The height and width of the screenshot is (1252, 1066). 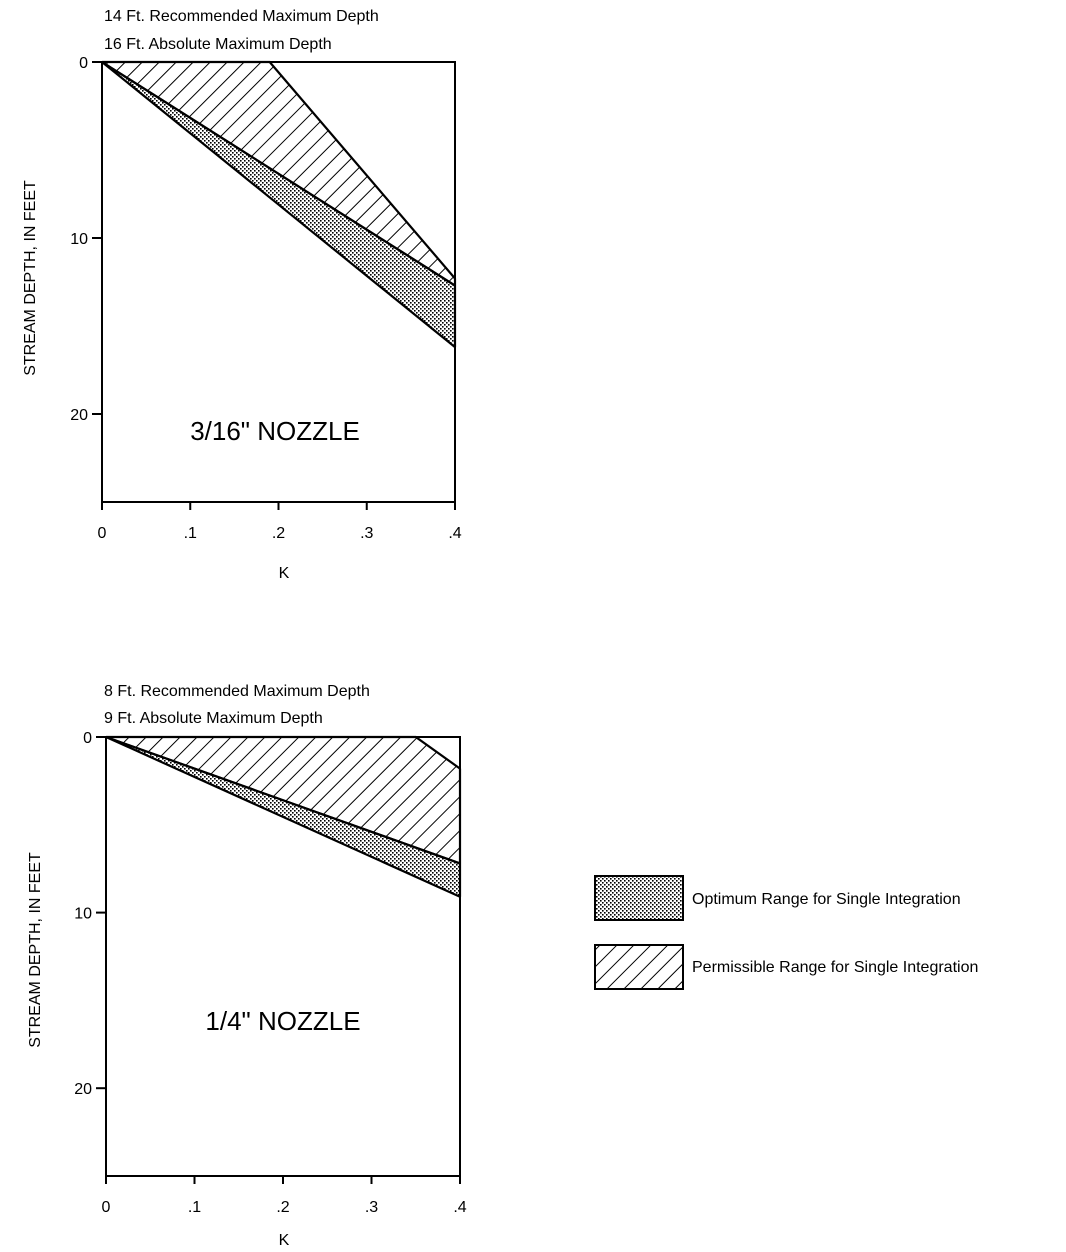 I want to click on legend-item-permissible: Permissible Range for Single Integration, so click(x=786, y=967).